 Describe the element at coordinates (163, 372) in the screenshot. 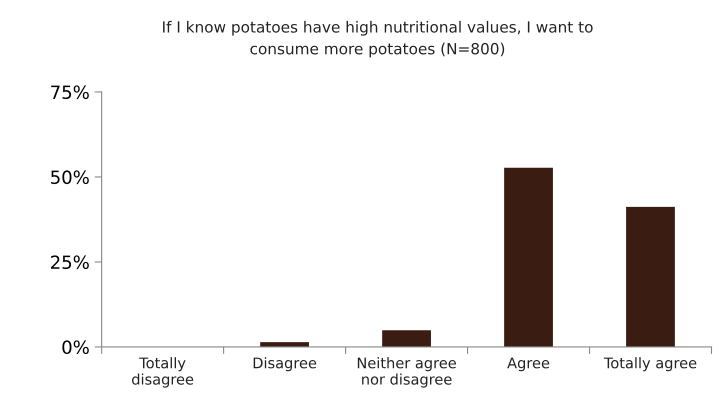

I see `x-tick-label: Totally disagree` at that location.